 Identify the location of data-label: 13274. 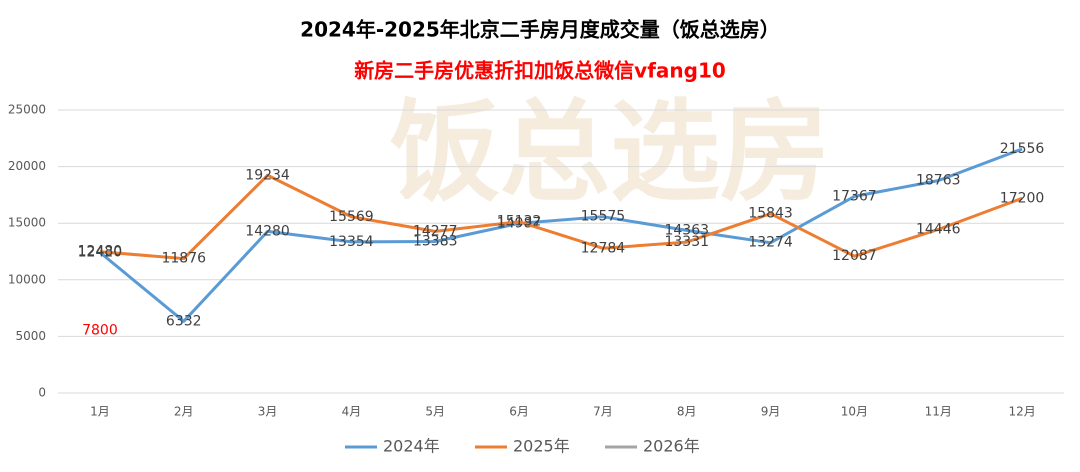
(770, 243).